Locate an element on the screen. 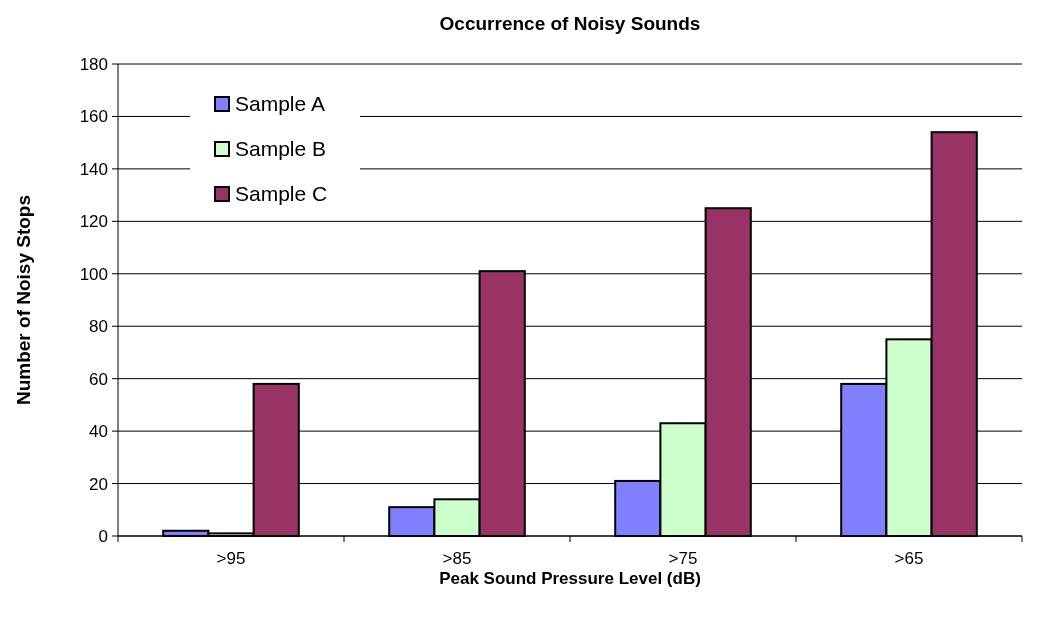 The height and width of the screenshot is (621, 1039). legend-label: Sample A is located at coordinates (280, 104).